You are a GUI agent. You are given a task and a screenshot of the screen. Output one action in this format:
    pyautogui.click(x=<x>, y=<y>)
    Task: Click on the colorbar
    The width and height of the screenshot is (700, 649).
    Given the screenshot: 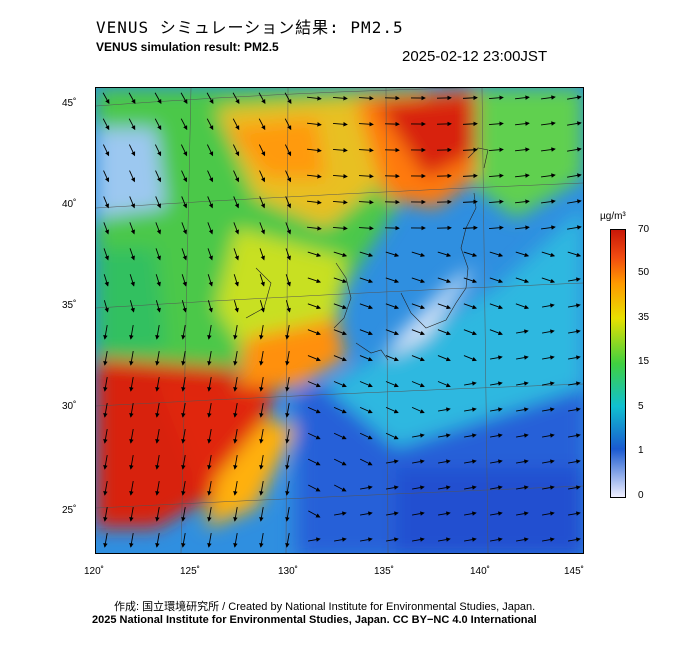 What is the action you would take?
    pyautogui.click(x=618, y=363)
    